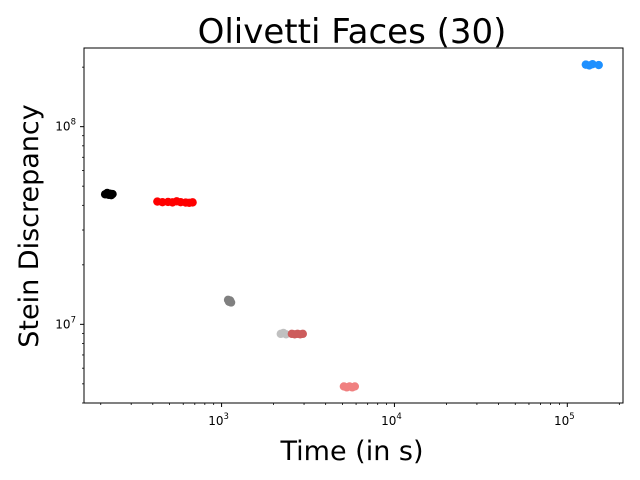 The image size is (640, 480). Describe the element at coordinates (29, 225) in the screenshot. I see `y-axis-label: Stein Discrepancy` at that location.